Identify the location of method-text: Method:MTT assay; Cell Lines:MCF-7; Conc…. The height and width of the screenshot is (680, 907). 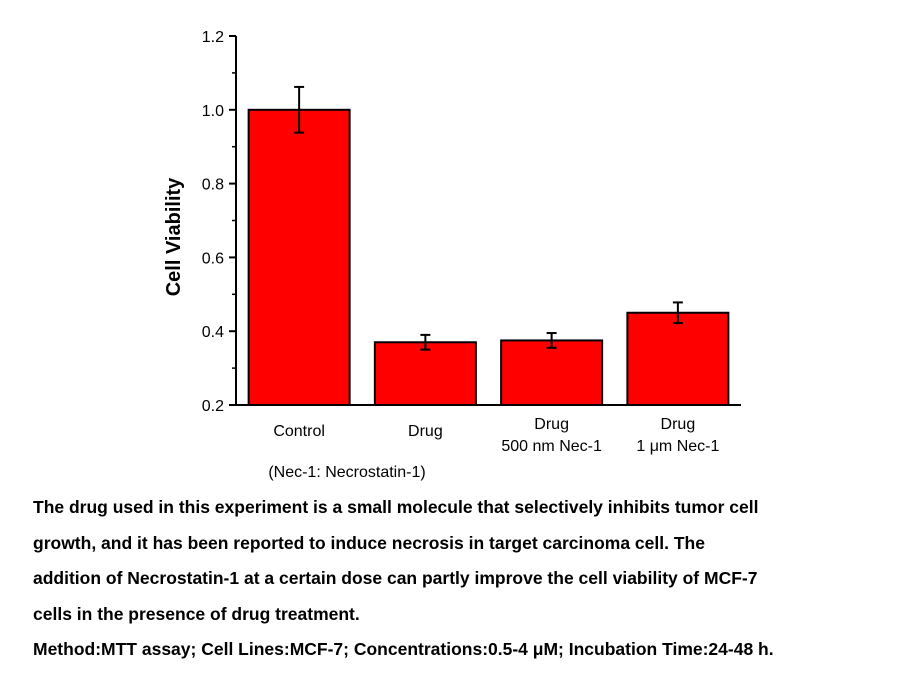
(403, 649).